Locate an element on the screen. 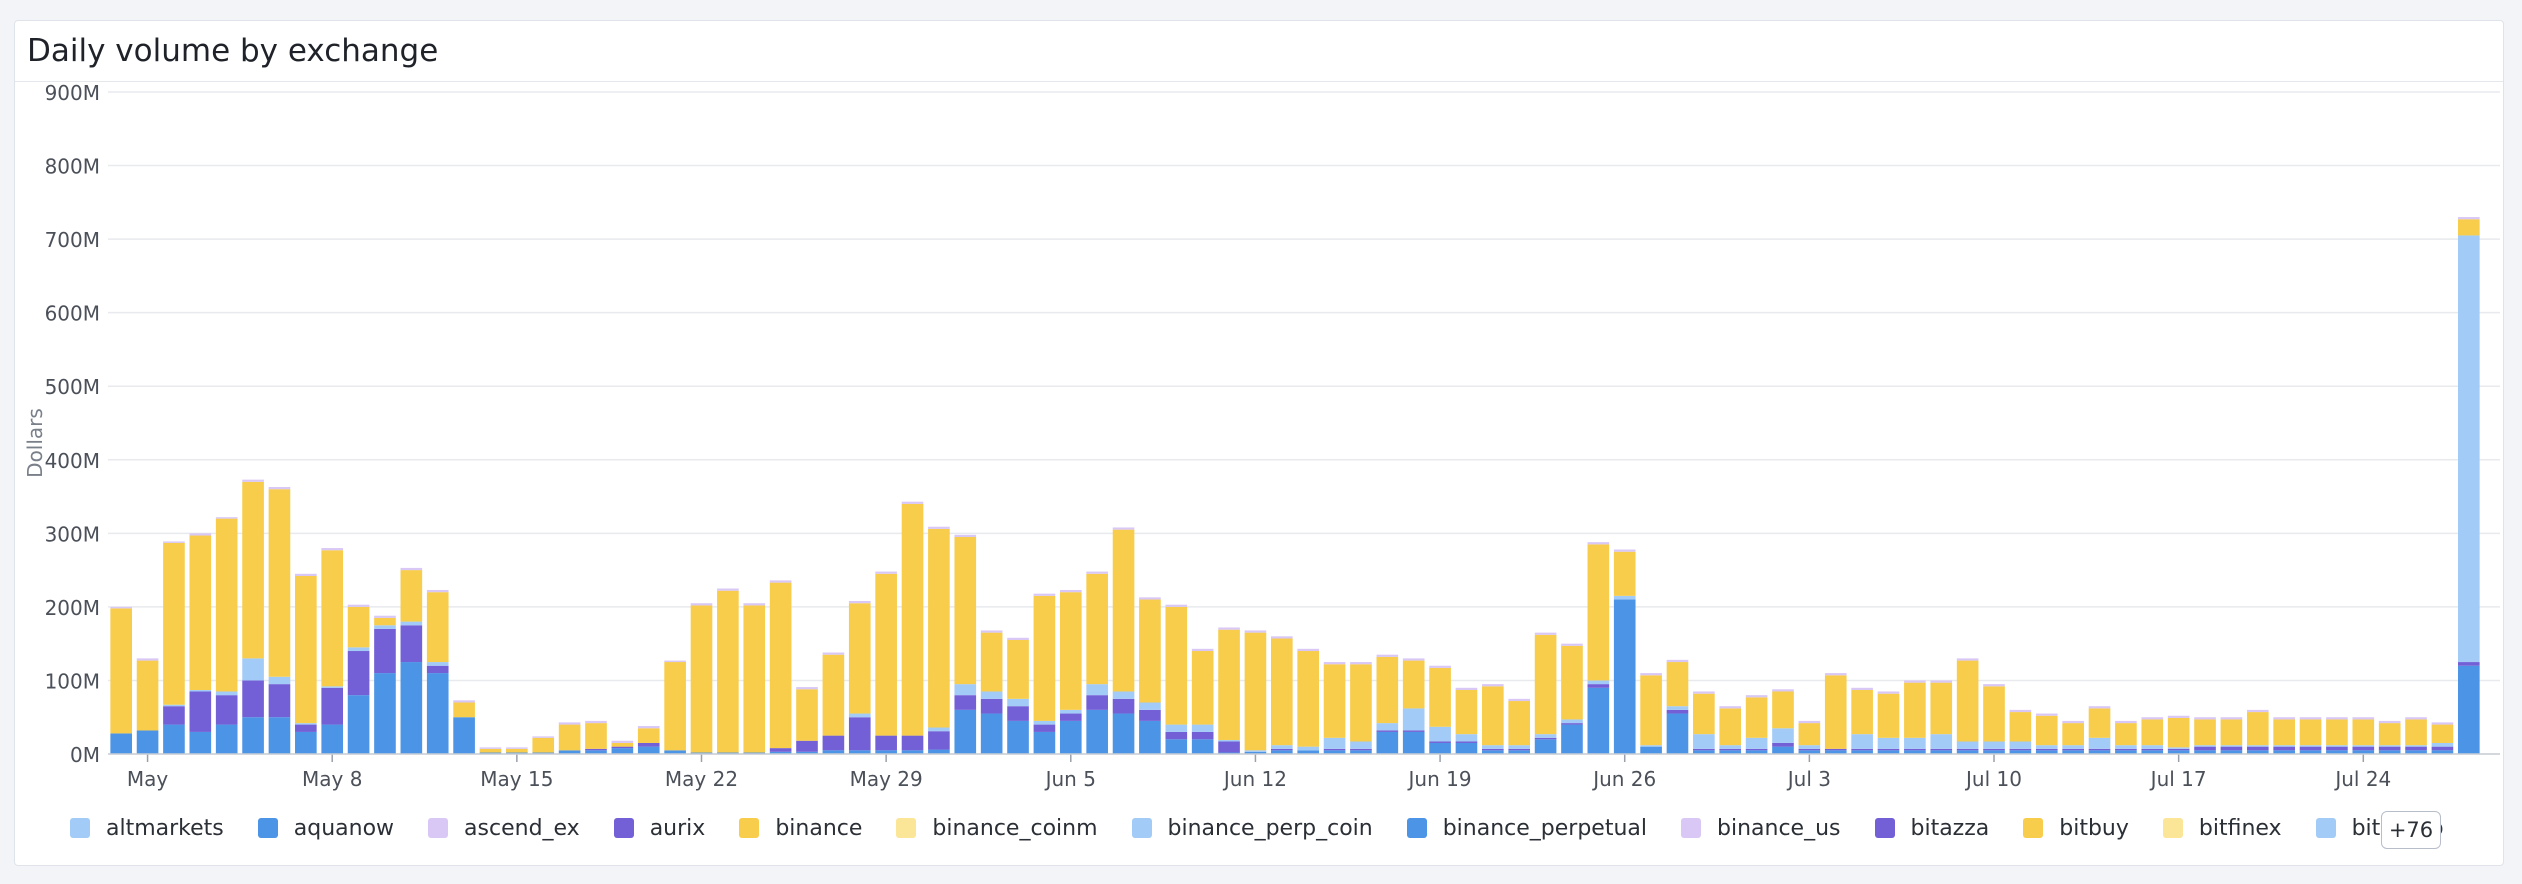 The height and width of the screenshot is (884, 2522). legend-item-ascend_ex: ascend_ex is located at coordinates (504, 828).